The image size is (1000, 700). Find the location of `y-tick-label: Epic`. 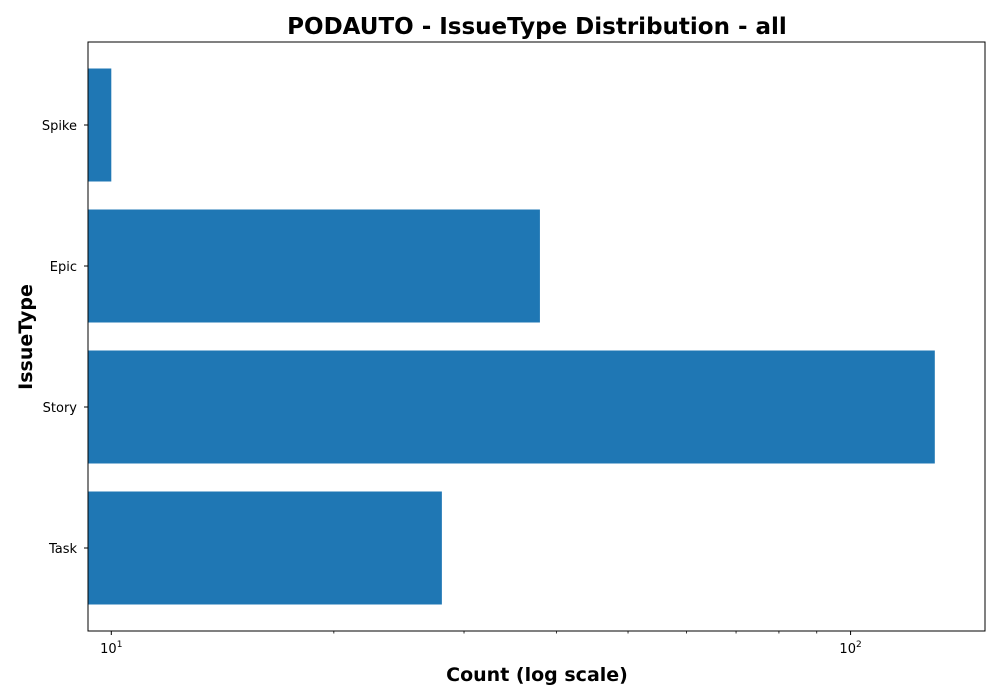

y-tick-label: Epic is located at coordinates (63, 267).